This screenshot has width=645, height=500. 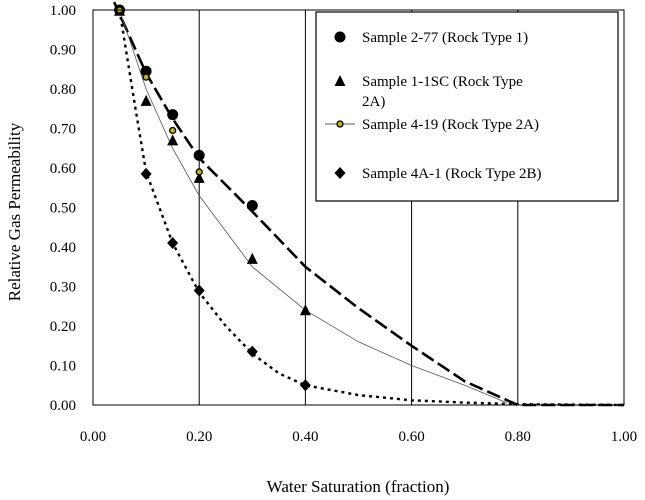 I want to click on legend-label-line: 2A), so click(x=373, y=102).